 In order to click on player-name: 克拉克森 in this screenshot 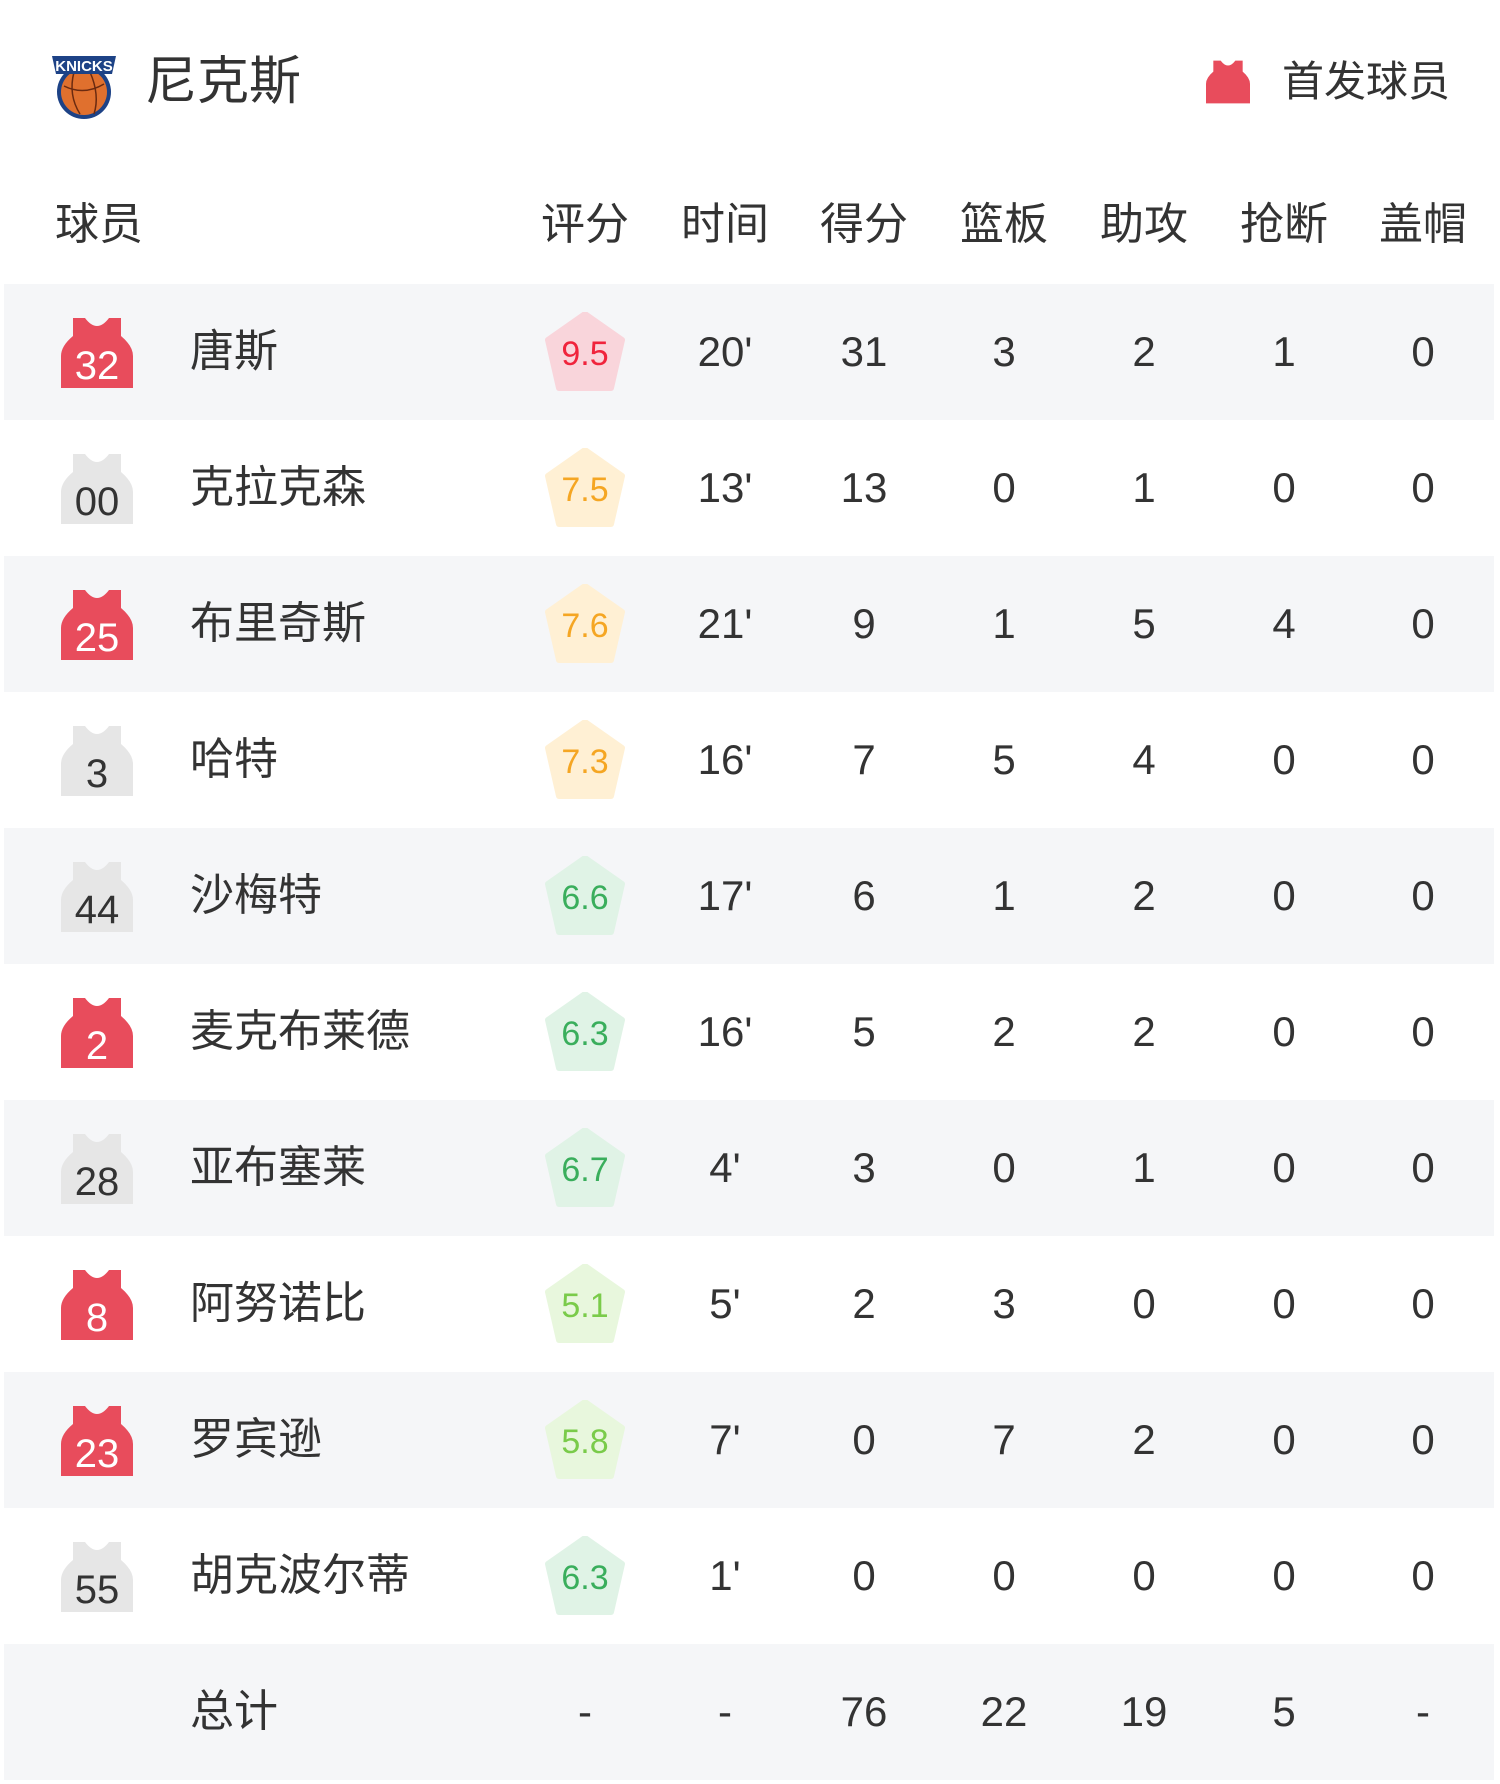, I will do `click(278, 487)`.